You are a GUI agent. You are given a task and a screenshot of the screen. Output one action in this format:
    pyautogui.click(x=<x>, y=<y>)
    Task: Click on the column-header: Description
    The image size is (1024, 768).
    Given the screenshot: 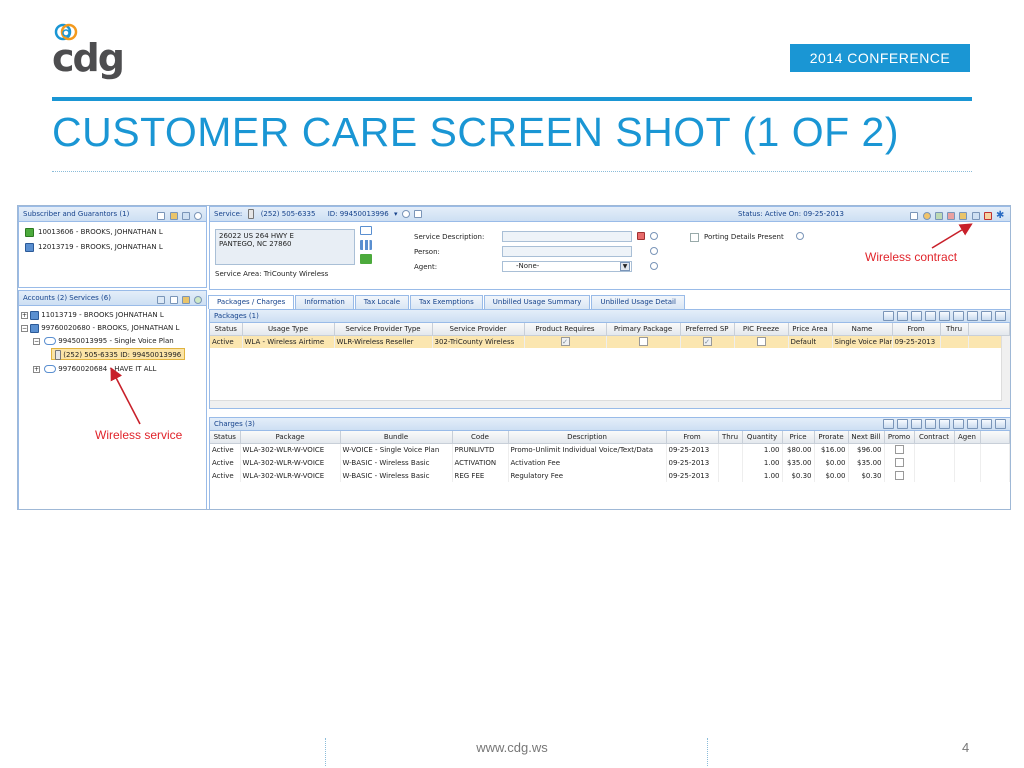 What is the action you would take?
    pyautogui.click(x=587, y=437)
    